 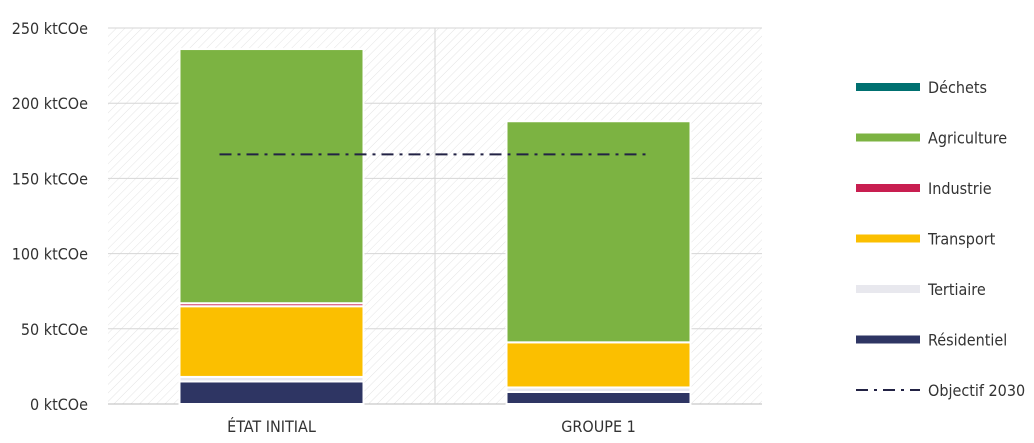 What do you see at coordinates (598, 426) in the screenshot?
I see `x-tick-label: GROUPE 1` at bounding box center [598, 426].